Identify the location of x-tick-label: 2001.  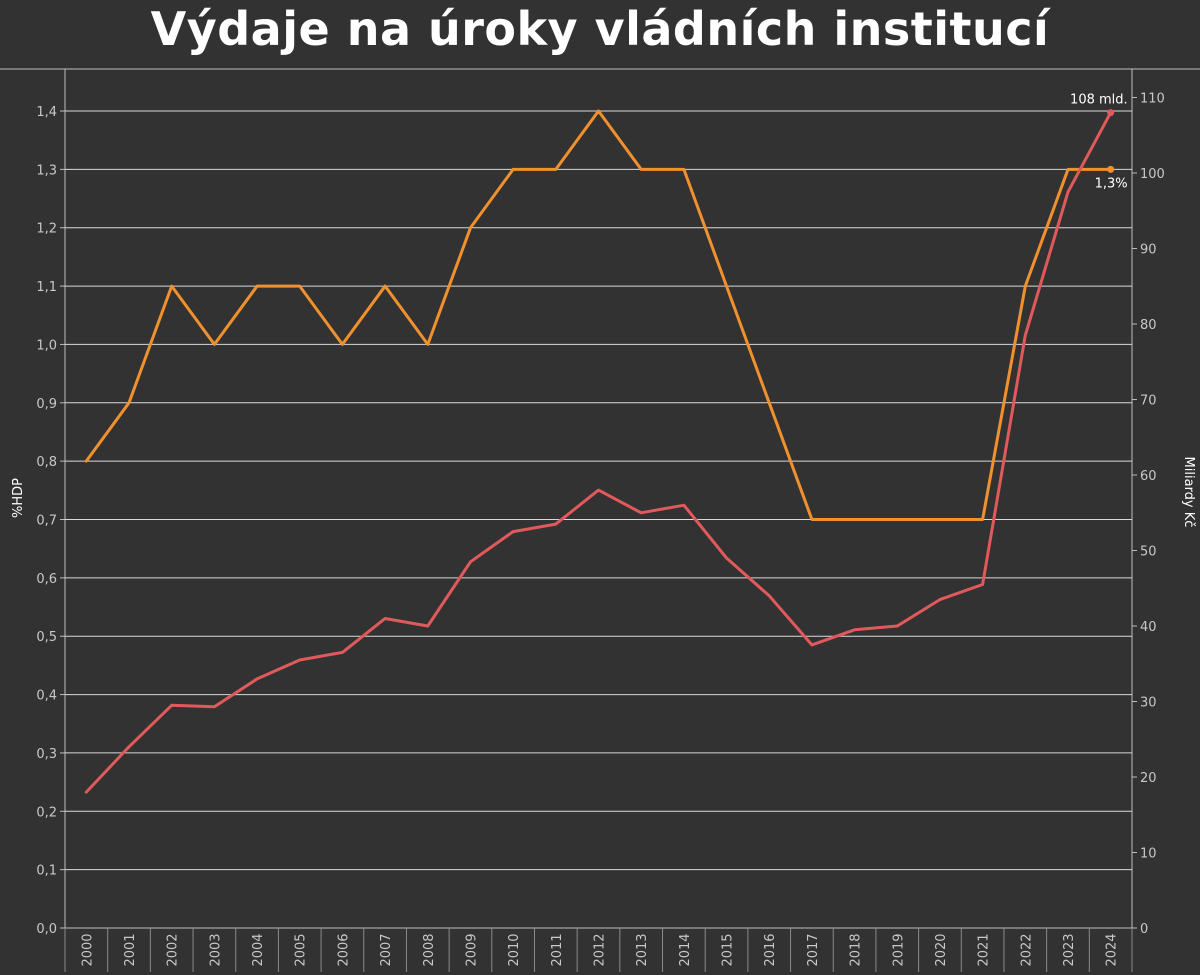
(130, 949).